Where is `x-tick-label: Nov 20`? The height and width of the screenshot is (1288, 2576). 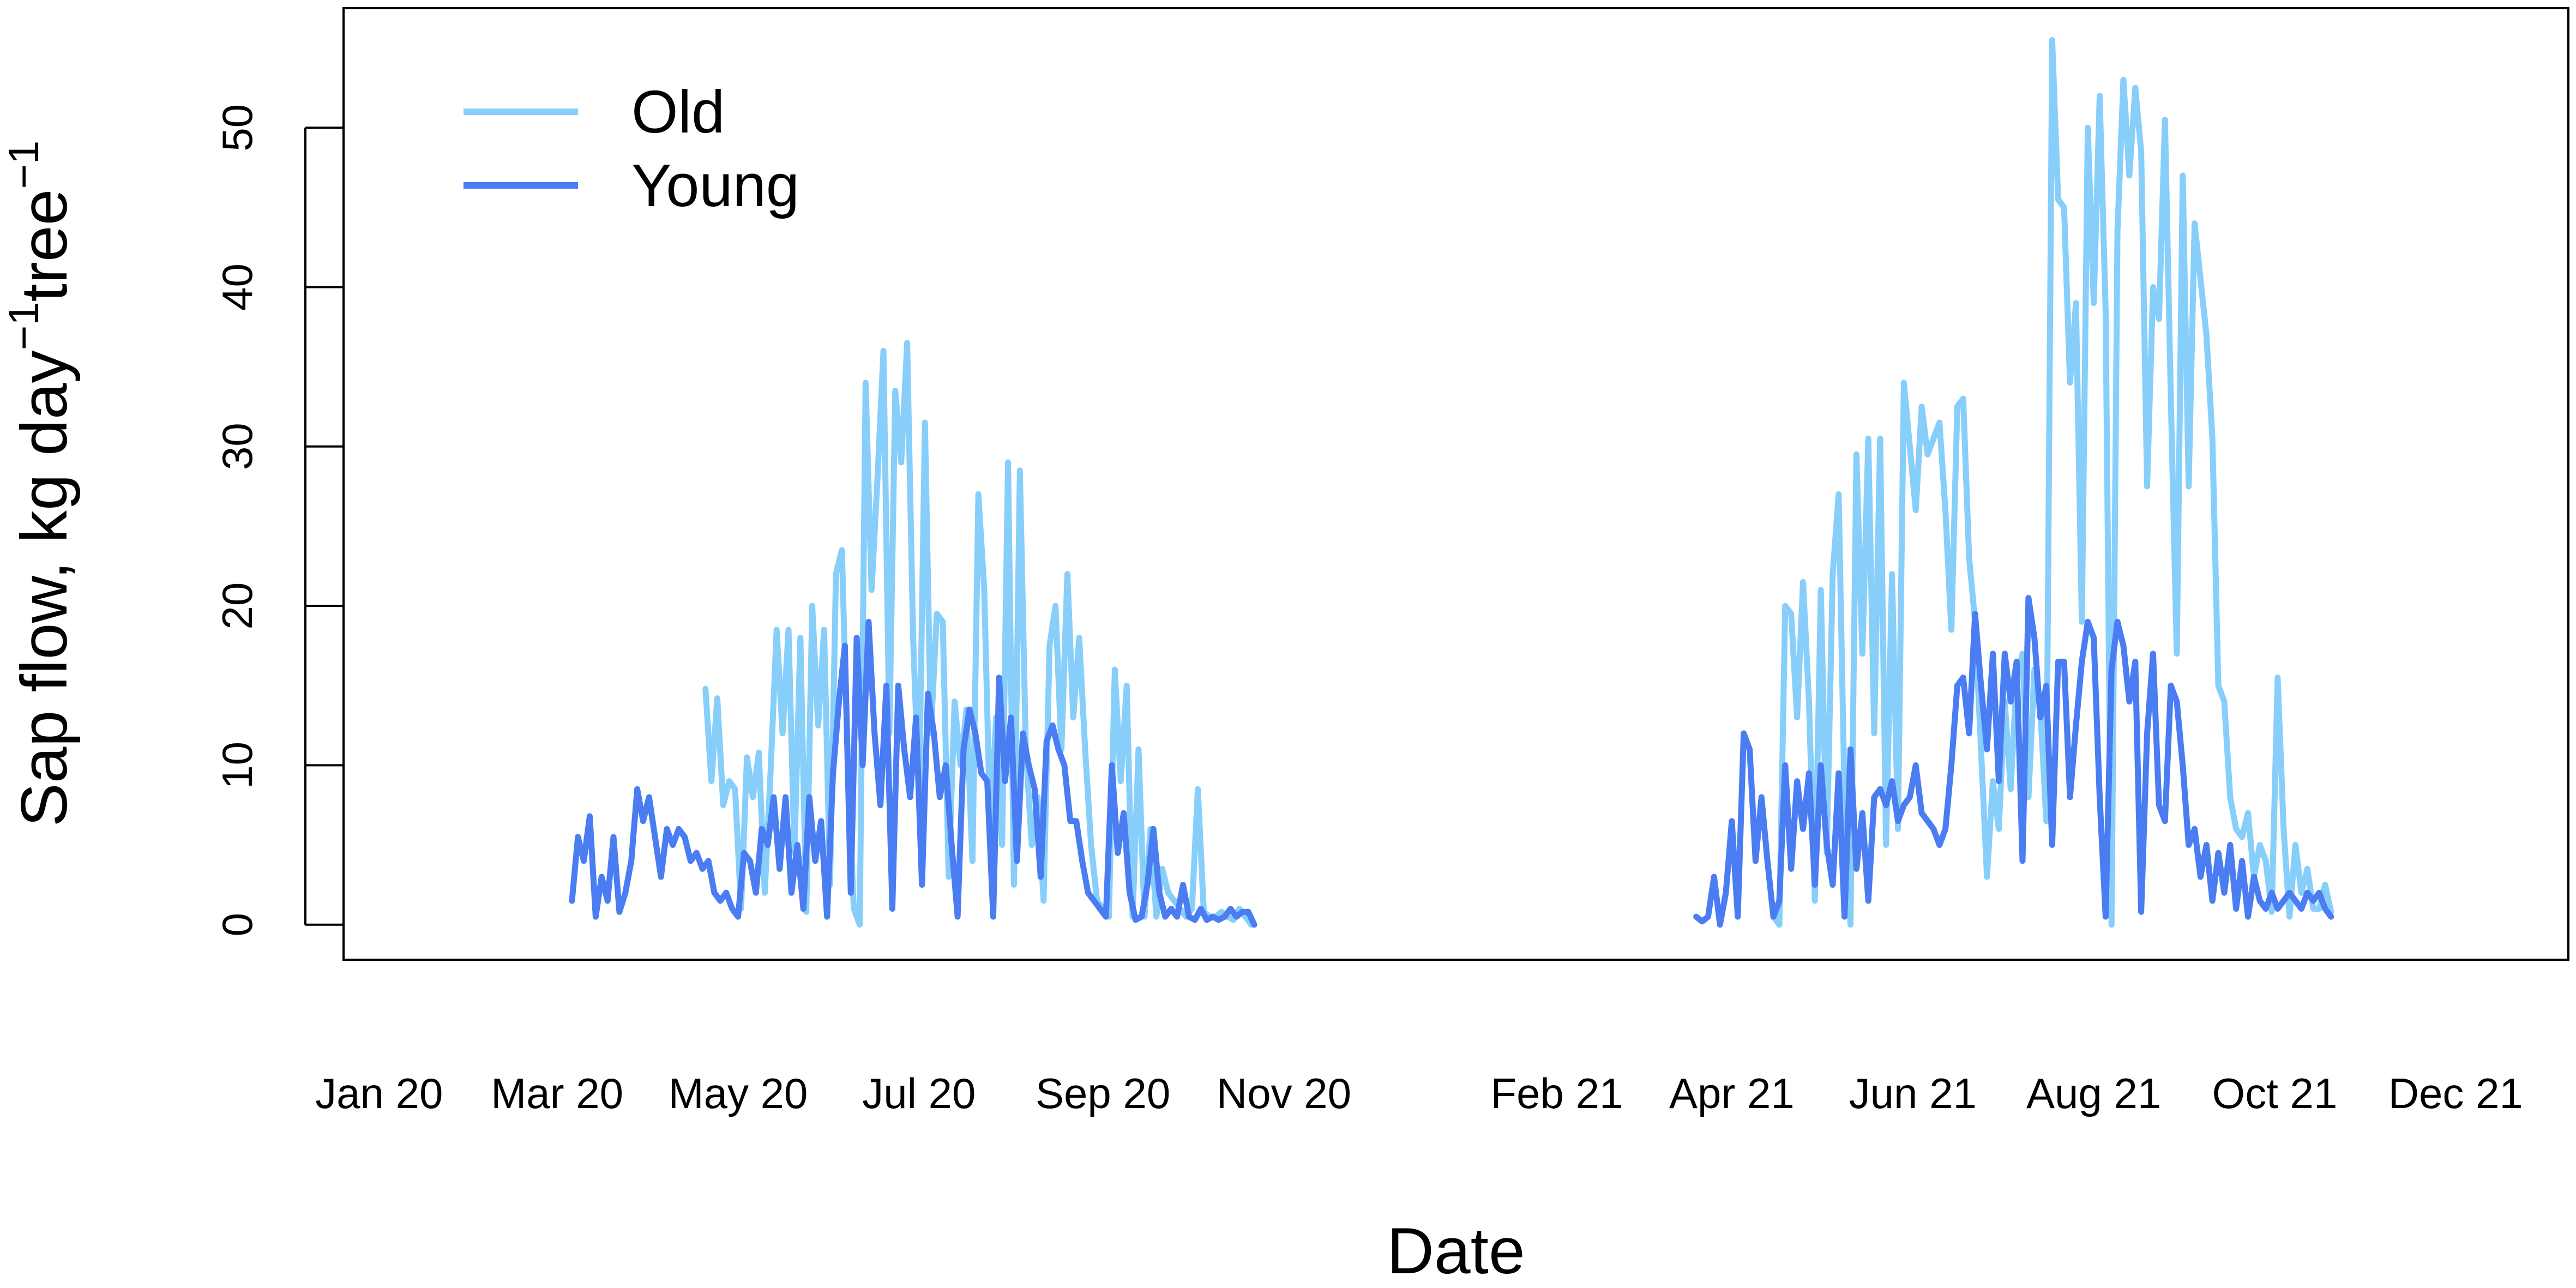
x-tick-label: Nov 20 is located at coordinates (1284, 1093).